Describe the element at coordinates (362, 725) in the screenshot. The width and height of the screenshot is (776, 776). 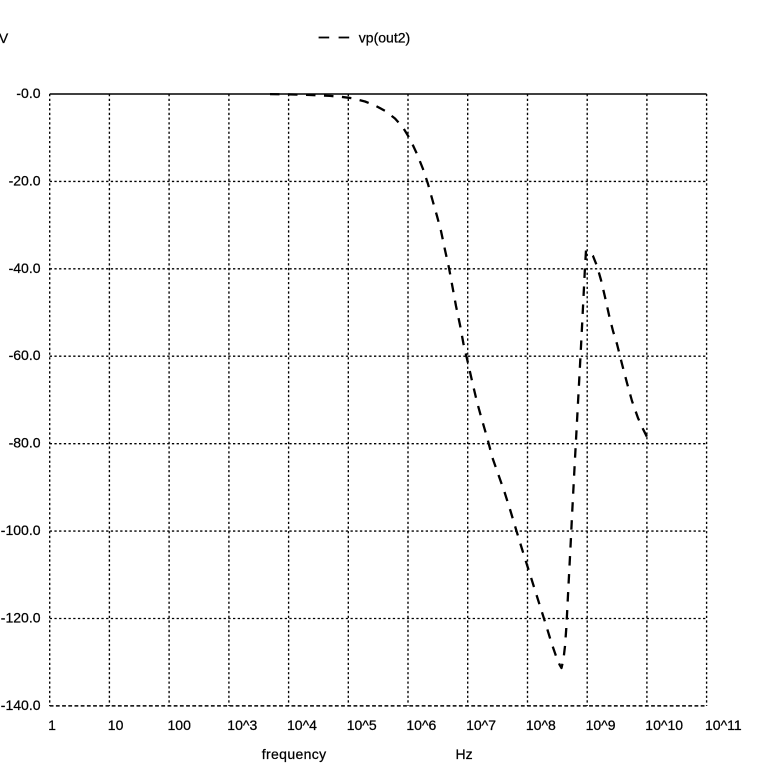
I see `svg-text: 10^5` at that location.